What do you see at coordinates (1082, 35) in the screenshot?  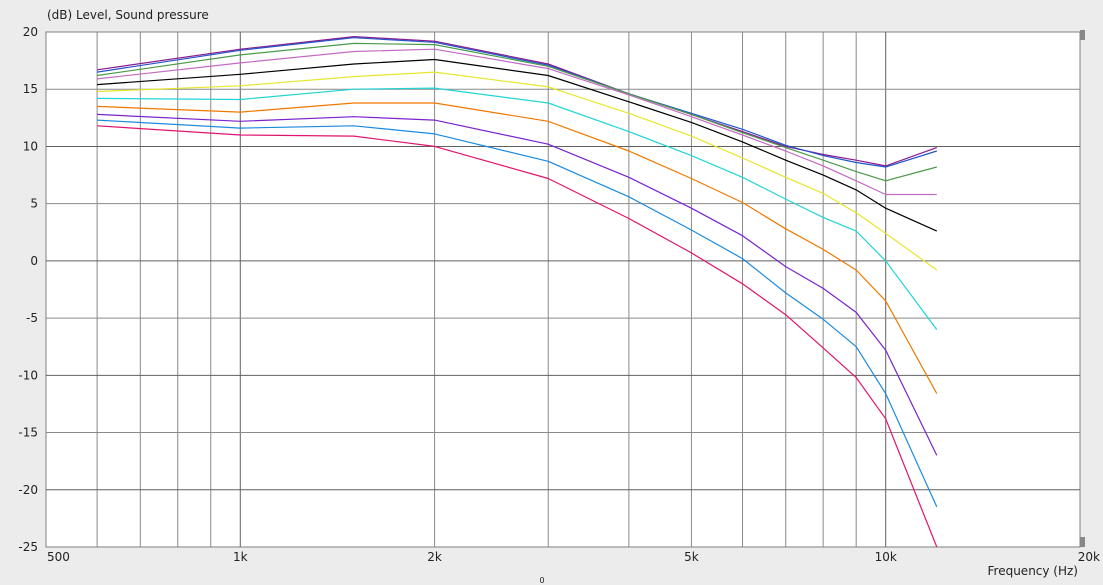 I see `scroll-handle-top` at bounding box center [1082, 35].